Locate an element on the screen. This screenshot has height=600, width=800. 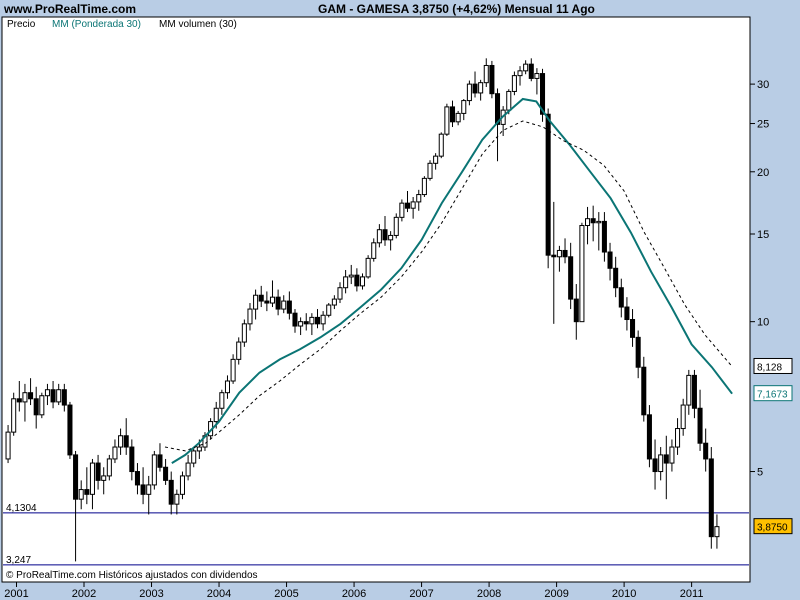
site-title: www.ProRealTime.com is located at coordinates (69, 9).